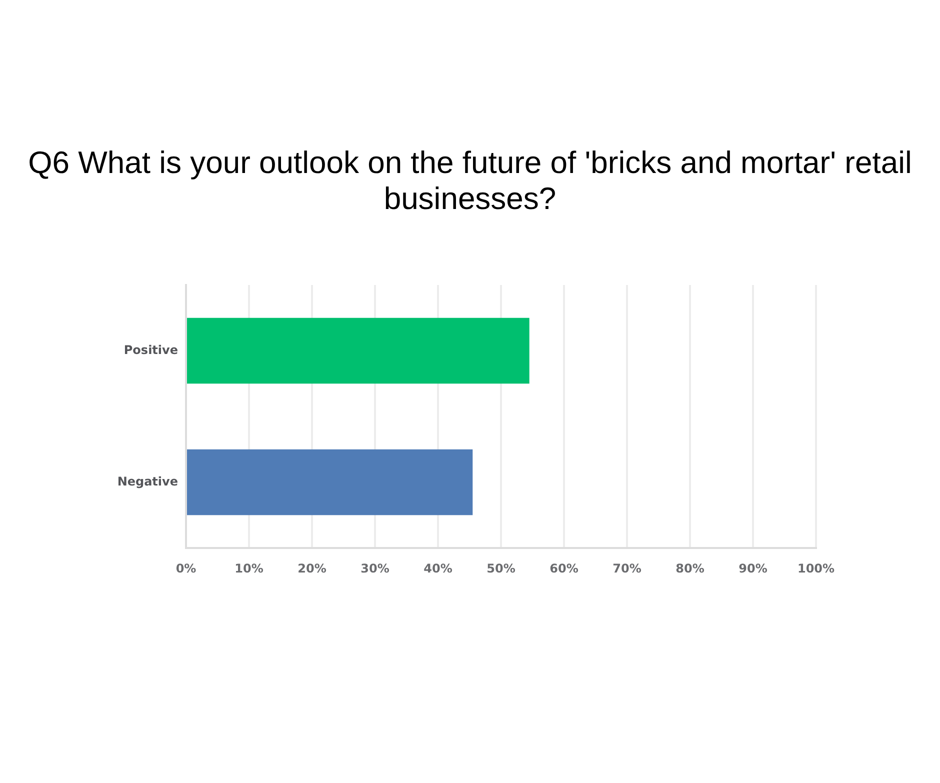 This screenshot has height=783, width=940. What do you see at coordinates (564, 568) in the screenshot?
I see `x-tick-label: 60%` at bounding box center [564, 568].